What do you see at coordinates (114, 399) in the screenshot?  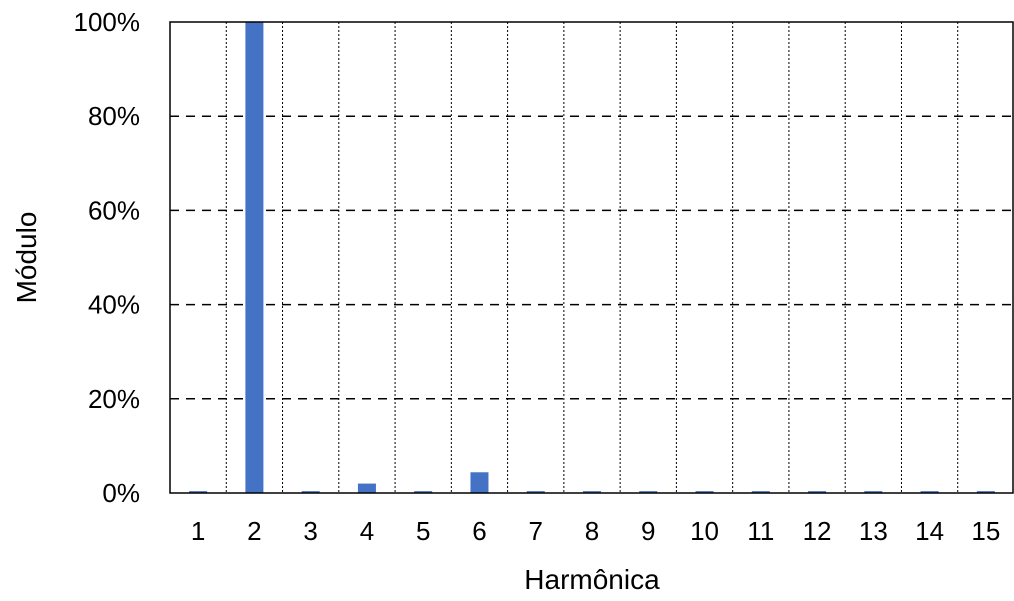 I see `y-tick-label: 20%` at bounding box center [114, 399].